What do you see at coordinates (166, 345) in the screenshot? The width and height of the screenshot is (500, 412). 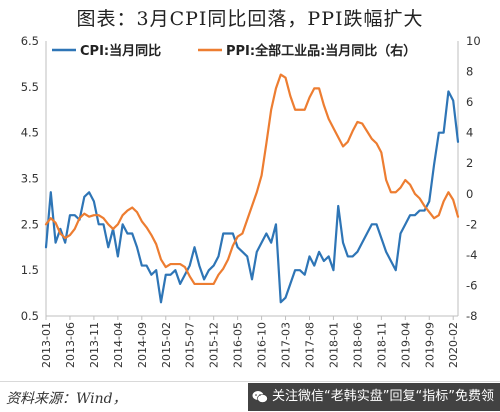 I see `x-tick-label: 2015-02` at bounding box center [166, 345].